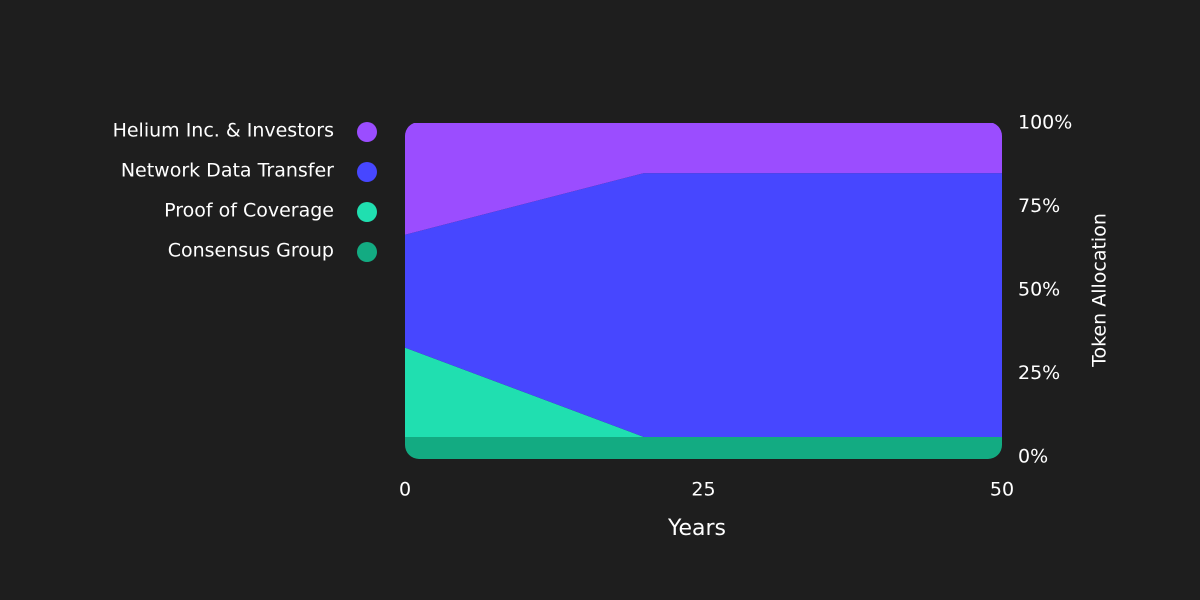 Image resolution: width=1200 pixels, height=600 pixels. Describe the element at coordinates (1045, 123) in the screenshot. I see `y-tick-label: 100%` at that location.